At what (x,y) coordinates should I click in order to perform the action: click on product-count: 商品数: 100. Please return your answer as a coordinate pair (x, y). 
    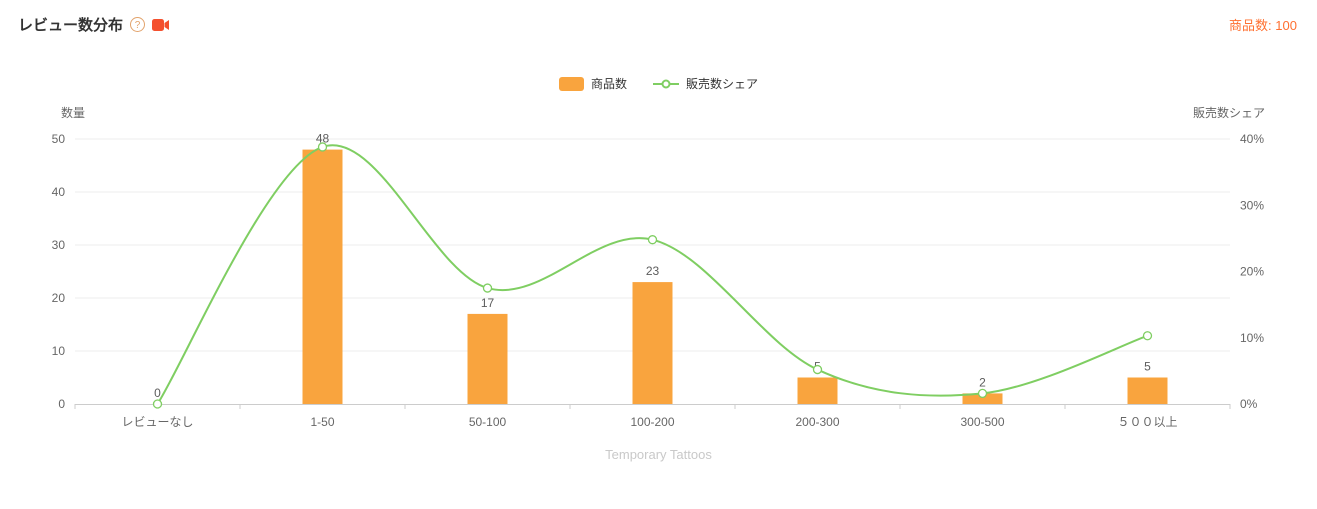
    Looking at the image, I should click on (1263, 24).